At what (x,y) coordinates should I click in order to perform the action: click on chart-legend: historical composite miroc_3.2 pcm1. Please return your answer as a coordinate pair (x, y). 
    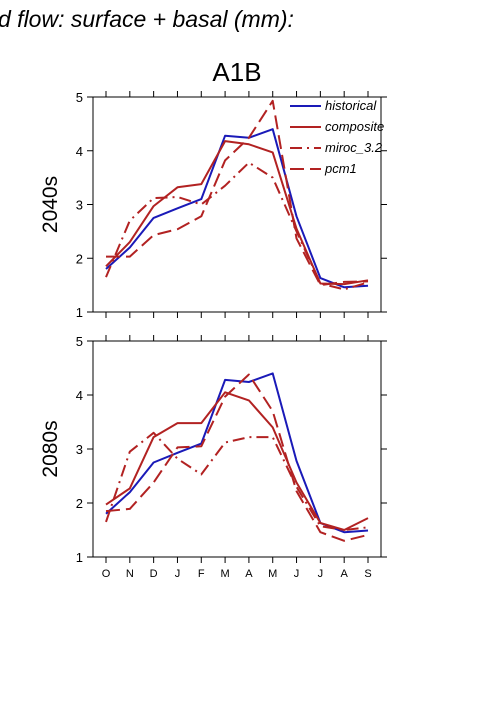
    Looking at the image, I should click on (337, 137).